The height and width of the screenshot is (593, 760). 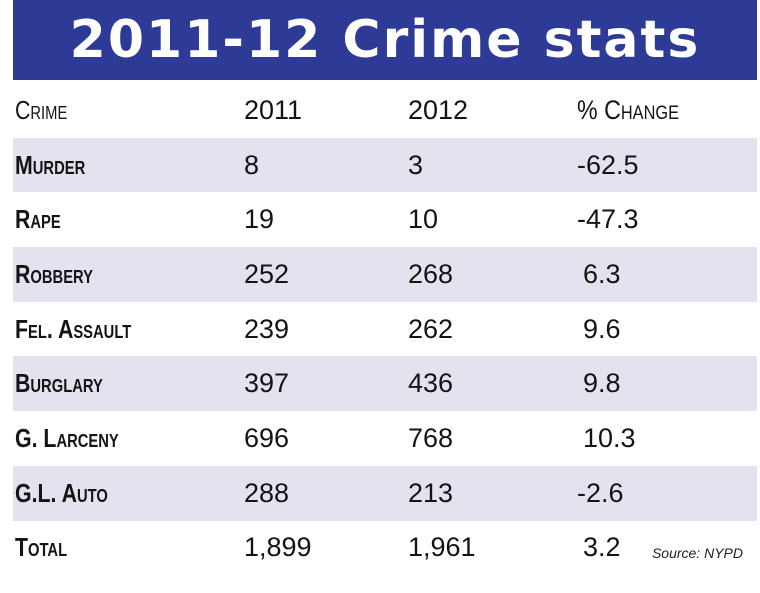 What do you see at coordinates (59, 383) in the screenshot?
I see `crime-name-cell: Burglary` at bounding box center [59, 383].